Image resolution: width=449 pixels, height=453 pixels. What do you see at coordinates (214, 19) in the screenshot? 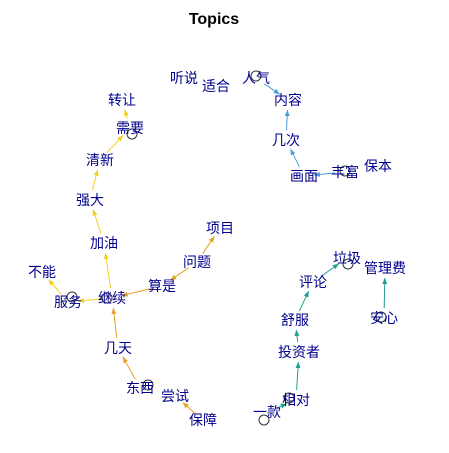
I see `graph-title: Topics` at bounding box center [214, 19].